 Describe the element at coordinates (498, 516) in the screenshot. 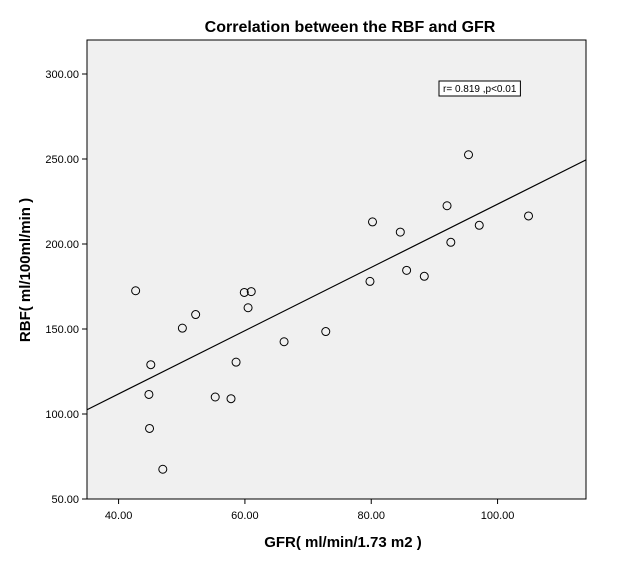

I see `x-tick-label: 100.00` at that location.